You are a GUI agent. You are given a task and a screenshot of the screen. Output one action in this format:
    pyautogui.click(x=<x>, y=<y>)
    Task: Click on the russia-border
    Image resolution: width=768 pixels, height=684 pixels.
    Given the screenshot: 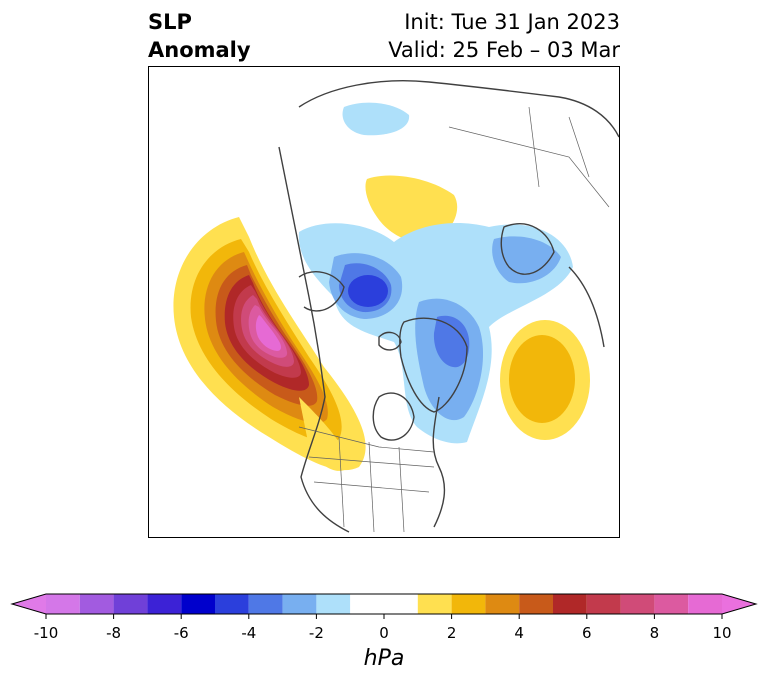 What is the action you would take?
    pyautogui.click(x=529, y=167)
    